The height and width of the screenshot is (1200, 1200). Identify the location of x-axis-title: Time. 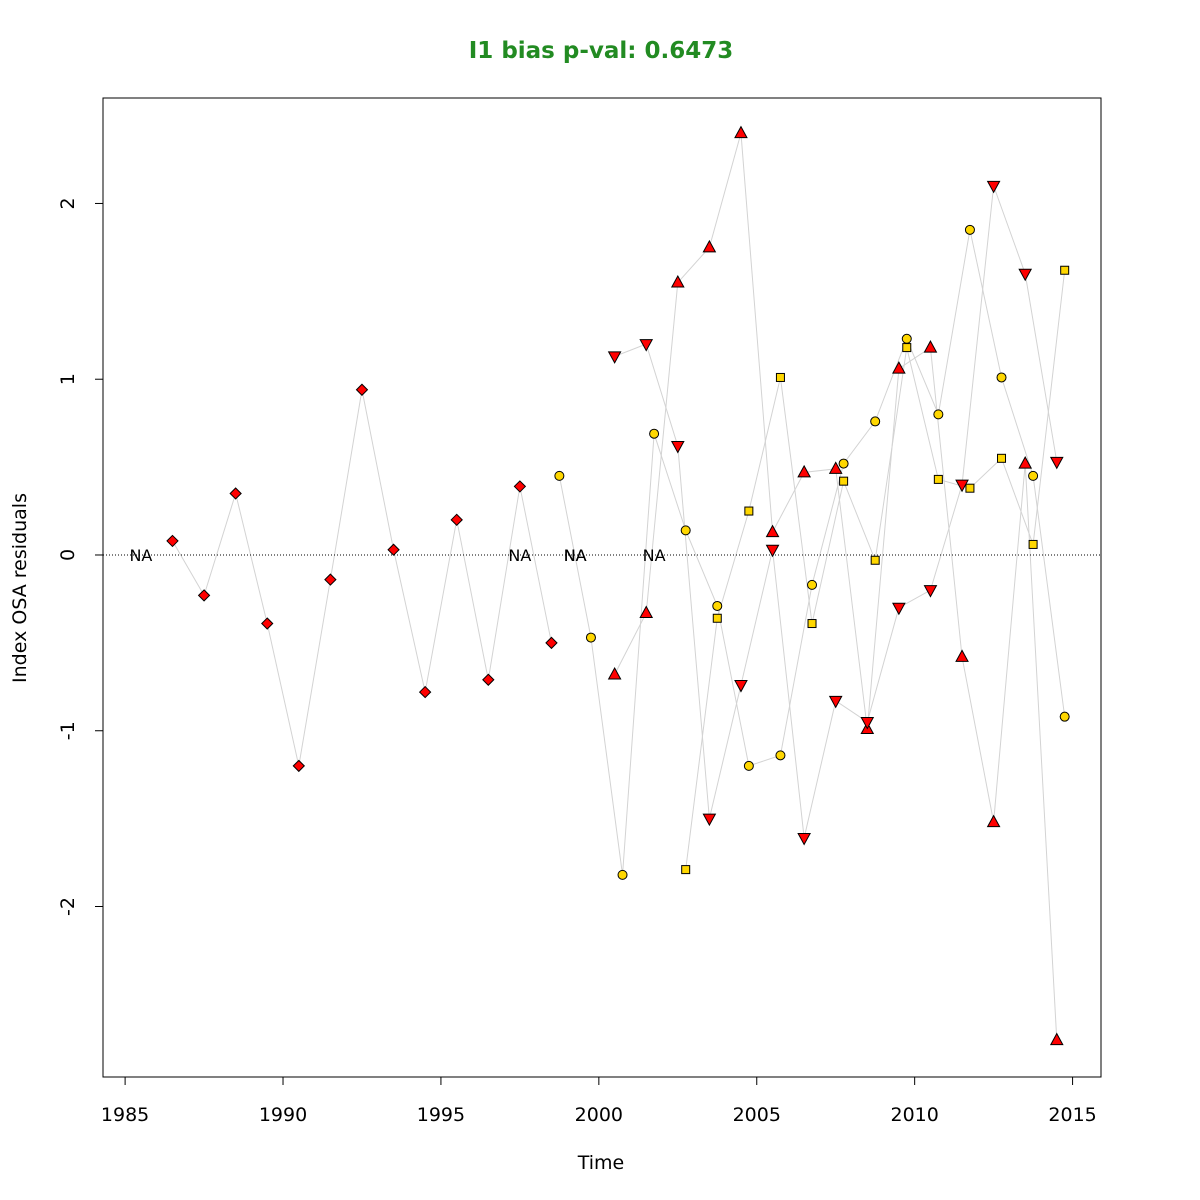
(601, 1163).